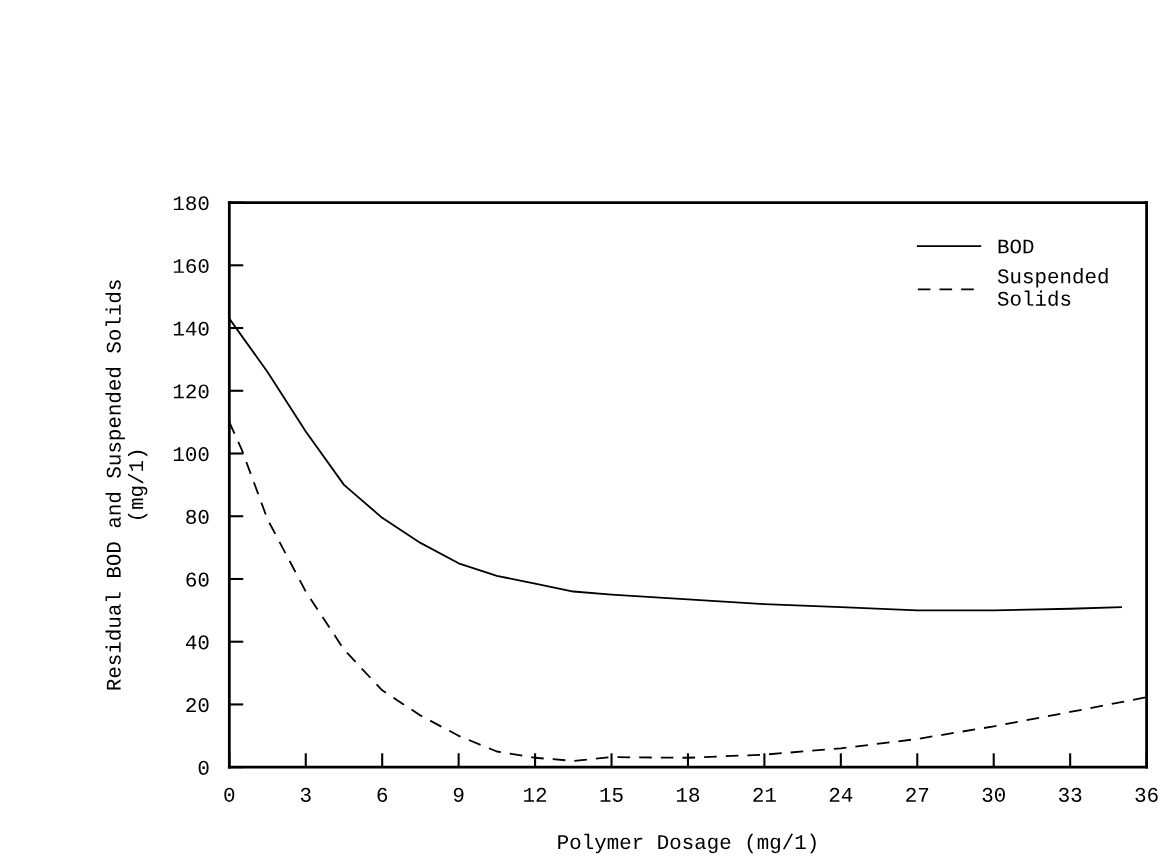 The image size is (1176, 862). What do you see at coordinates (197, 579) in the screenshot?
I see `y-tick-label: 60` at bounding box center [197, 579].